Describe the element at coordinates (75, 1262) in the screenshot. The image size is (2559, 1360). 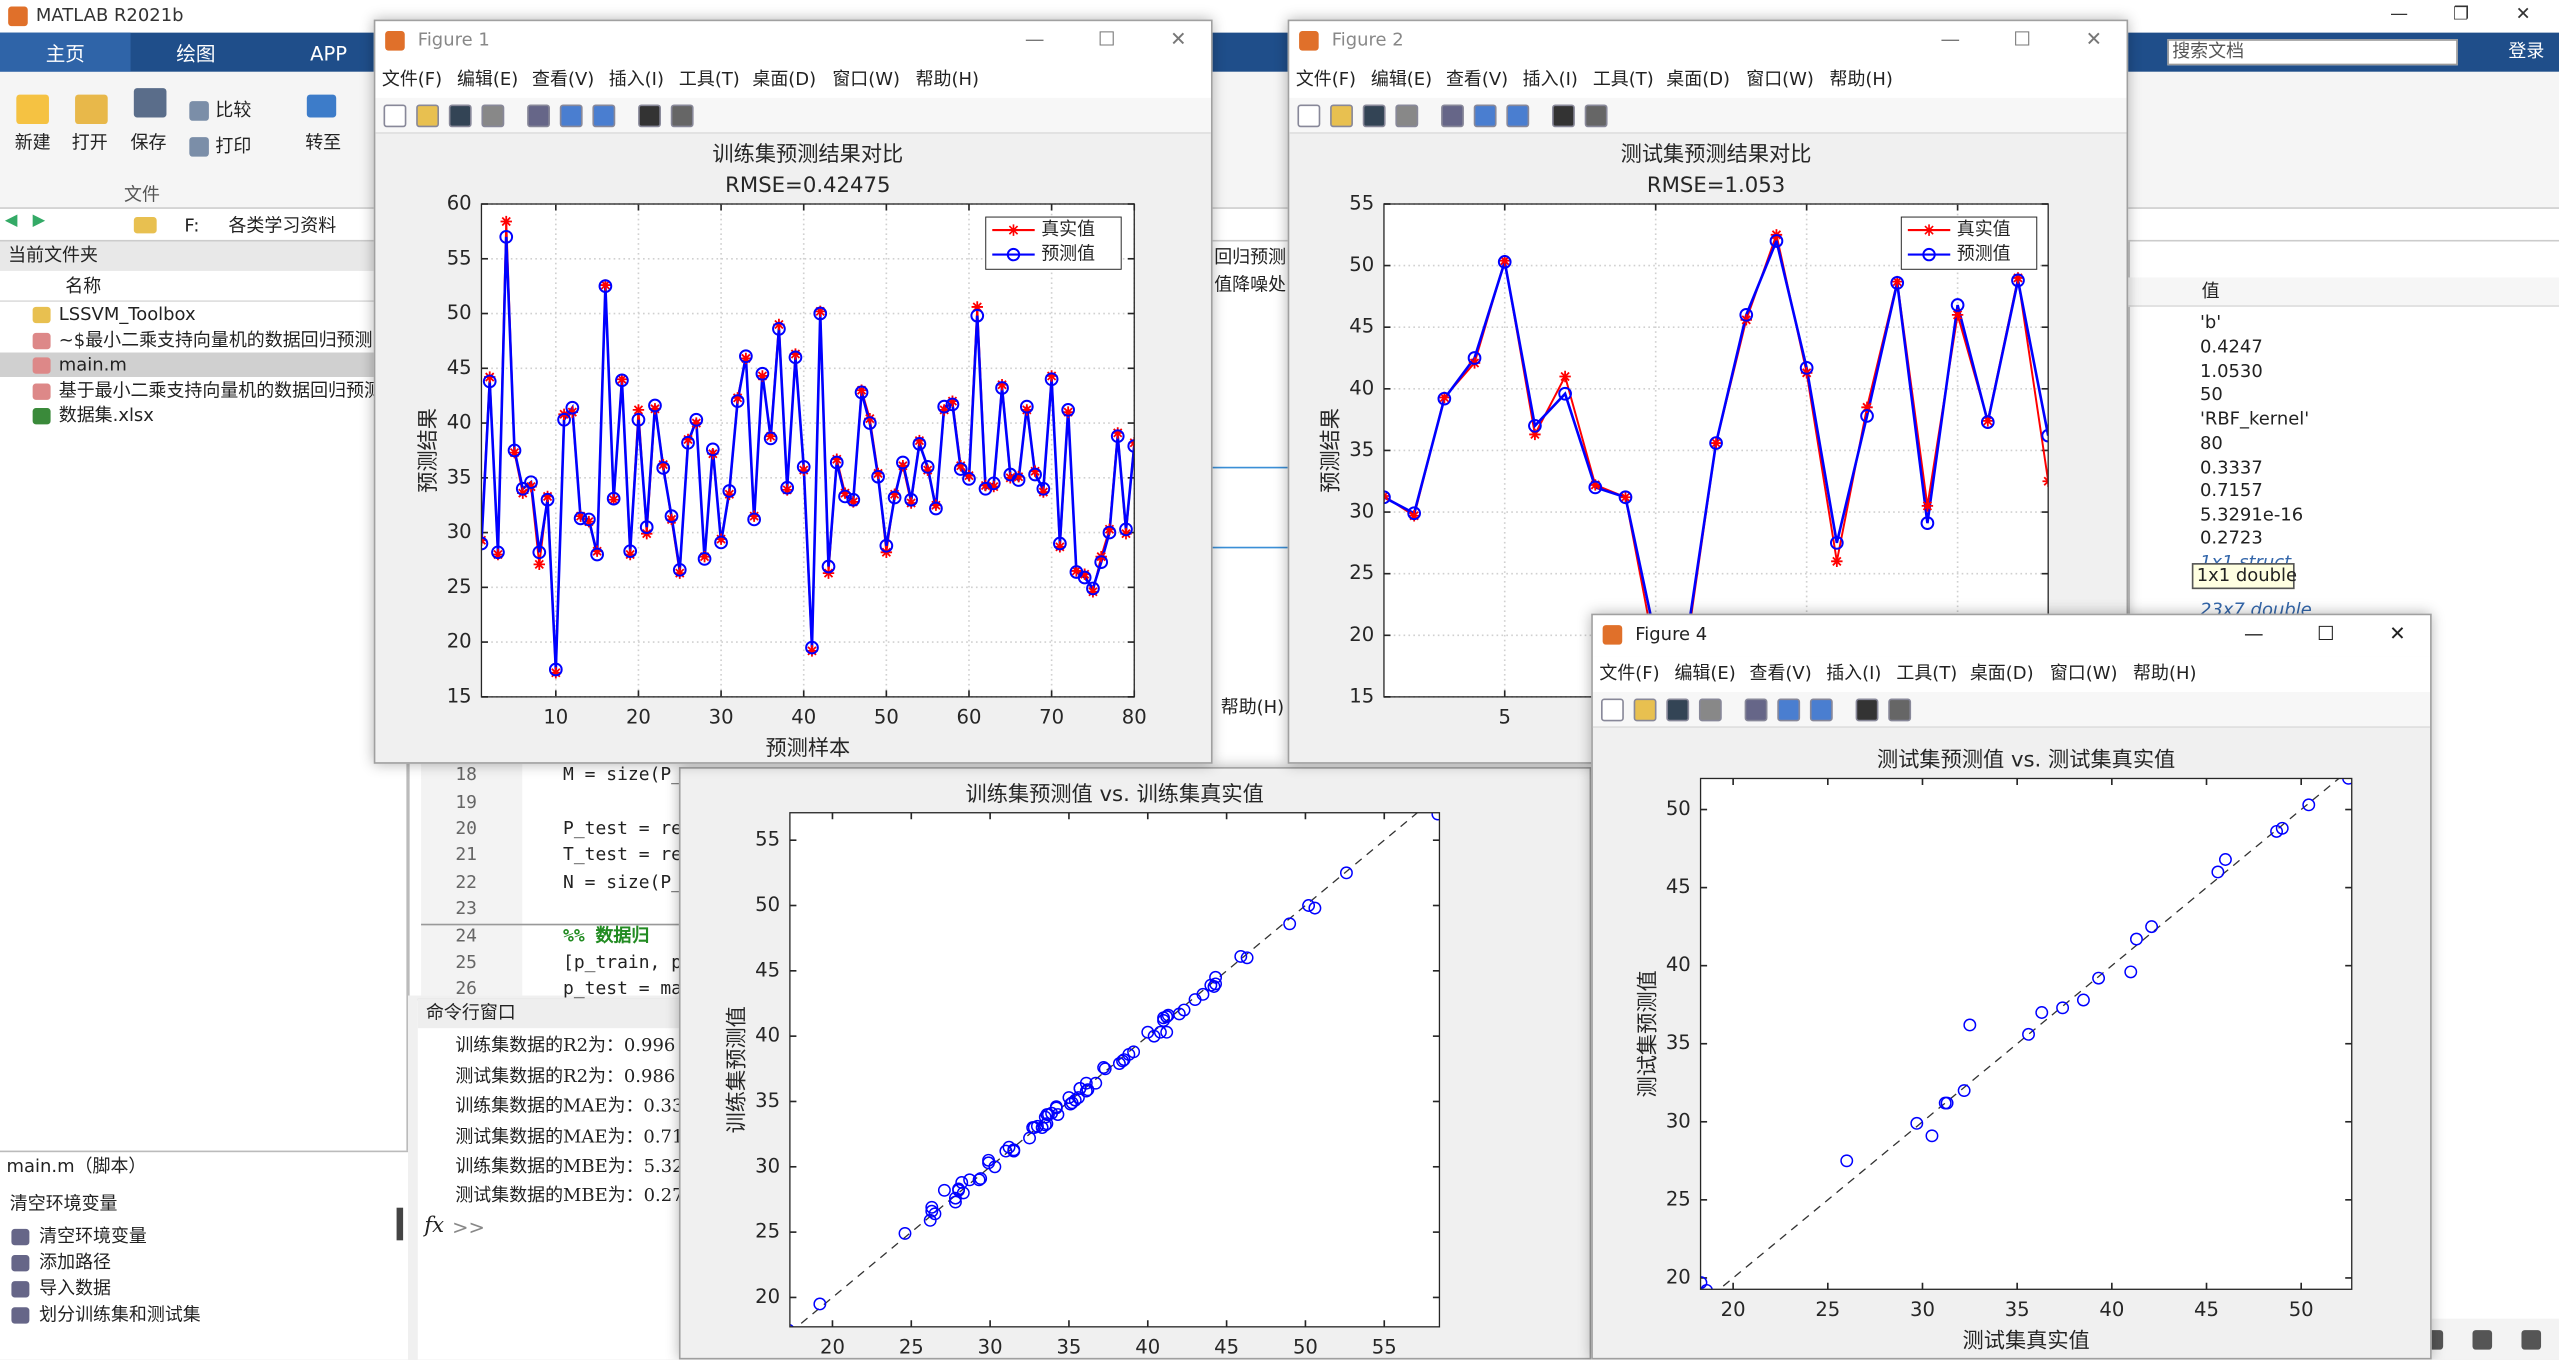
I see `details-item: 添加路径` at that location.